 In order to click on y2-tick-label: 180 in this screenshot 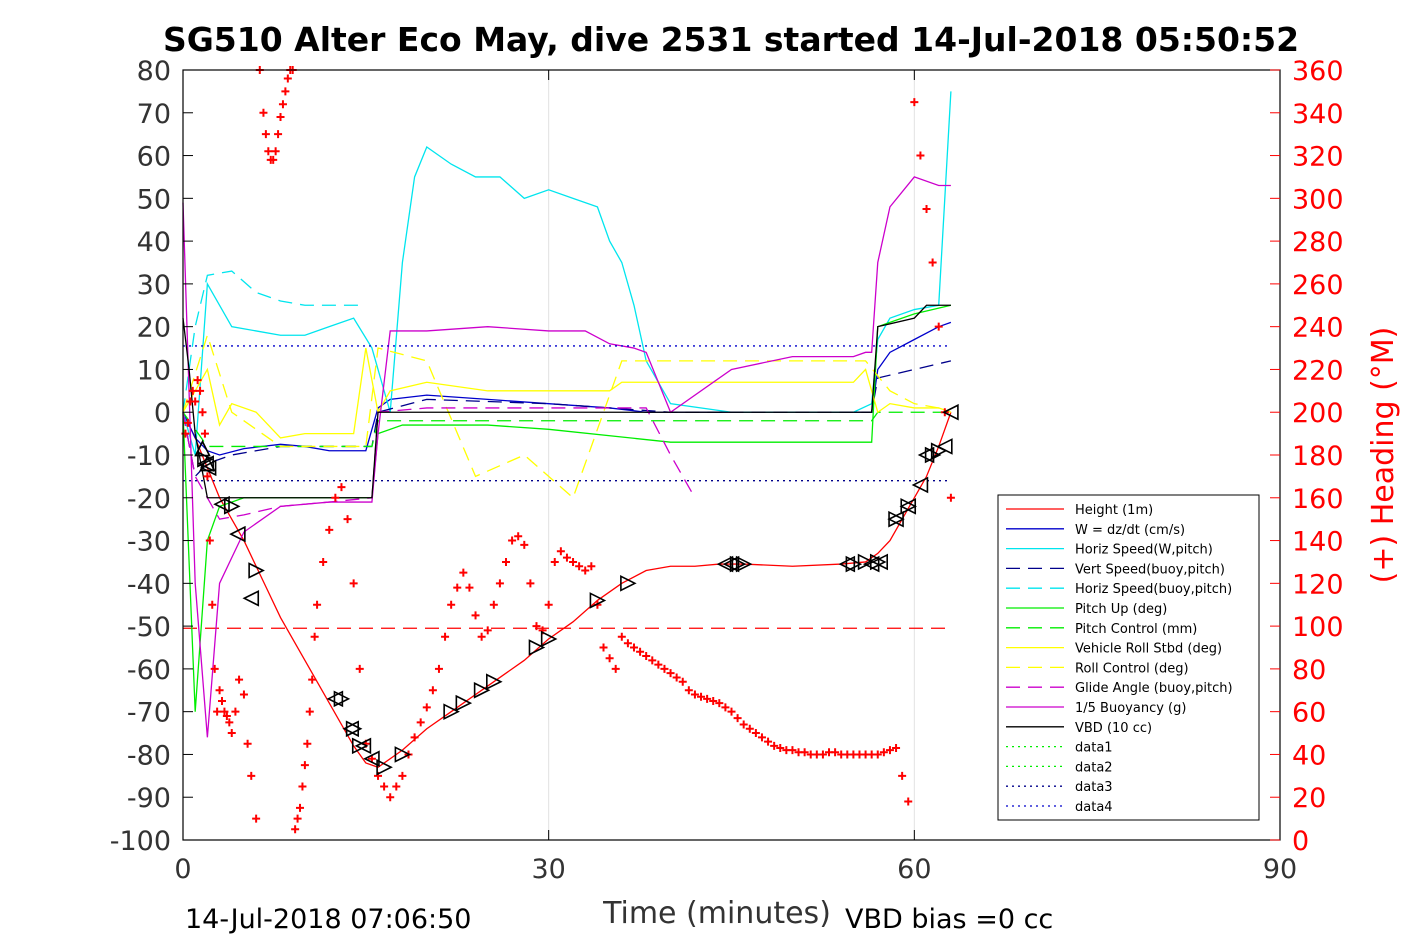, I will do `click(1318, 456)`.